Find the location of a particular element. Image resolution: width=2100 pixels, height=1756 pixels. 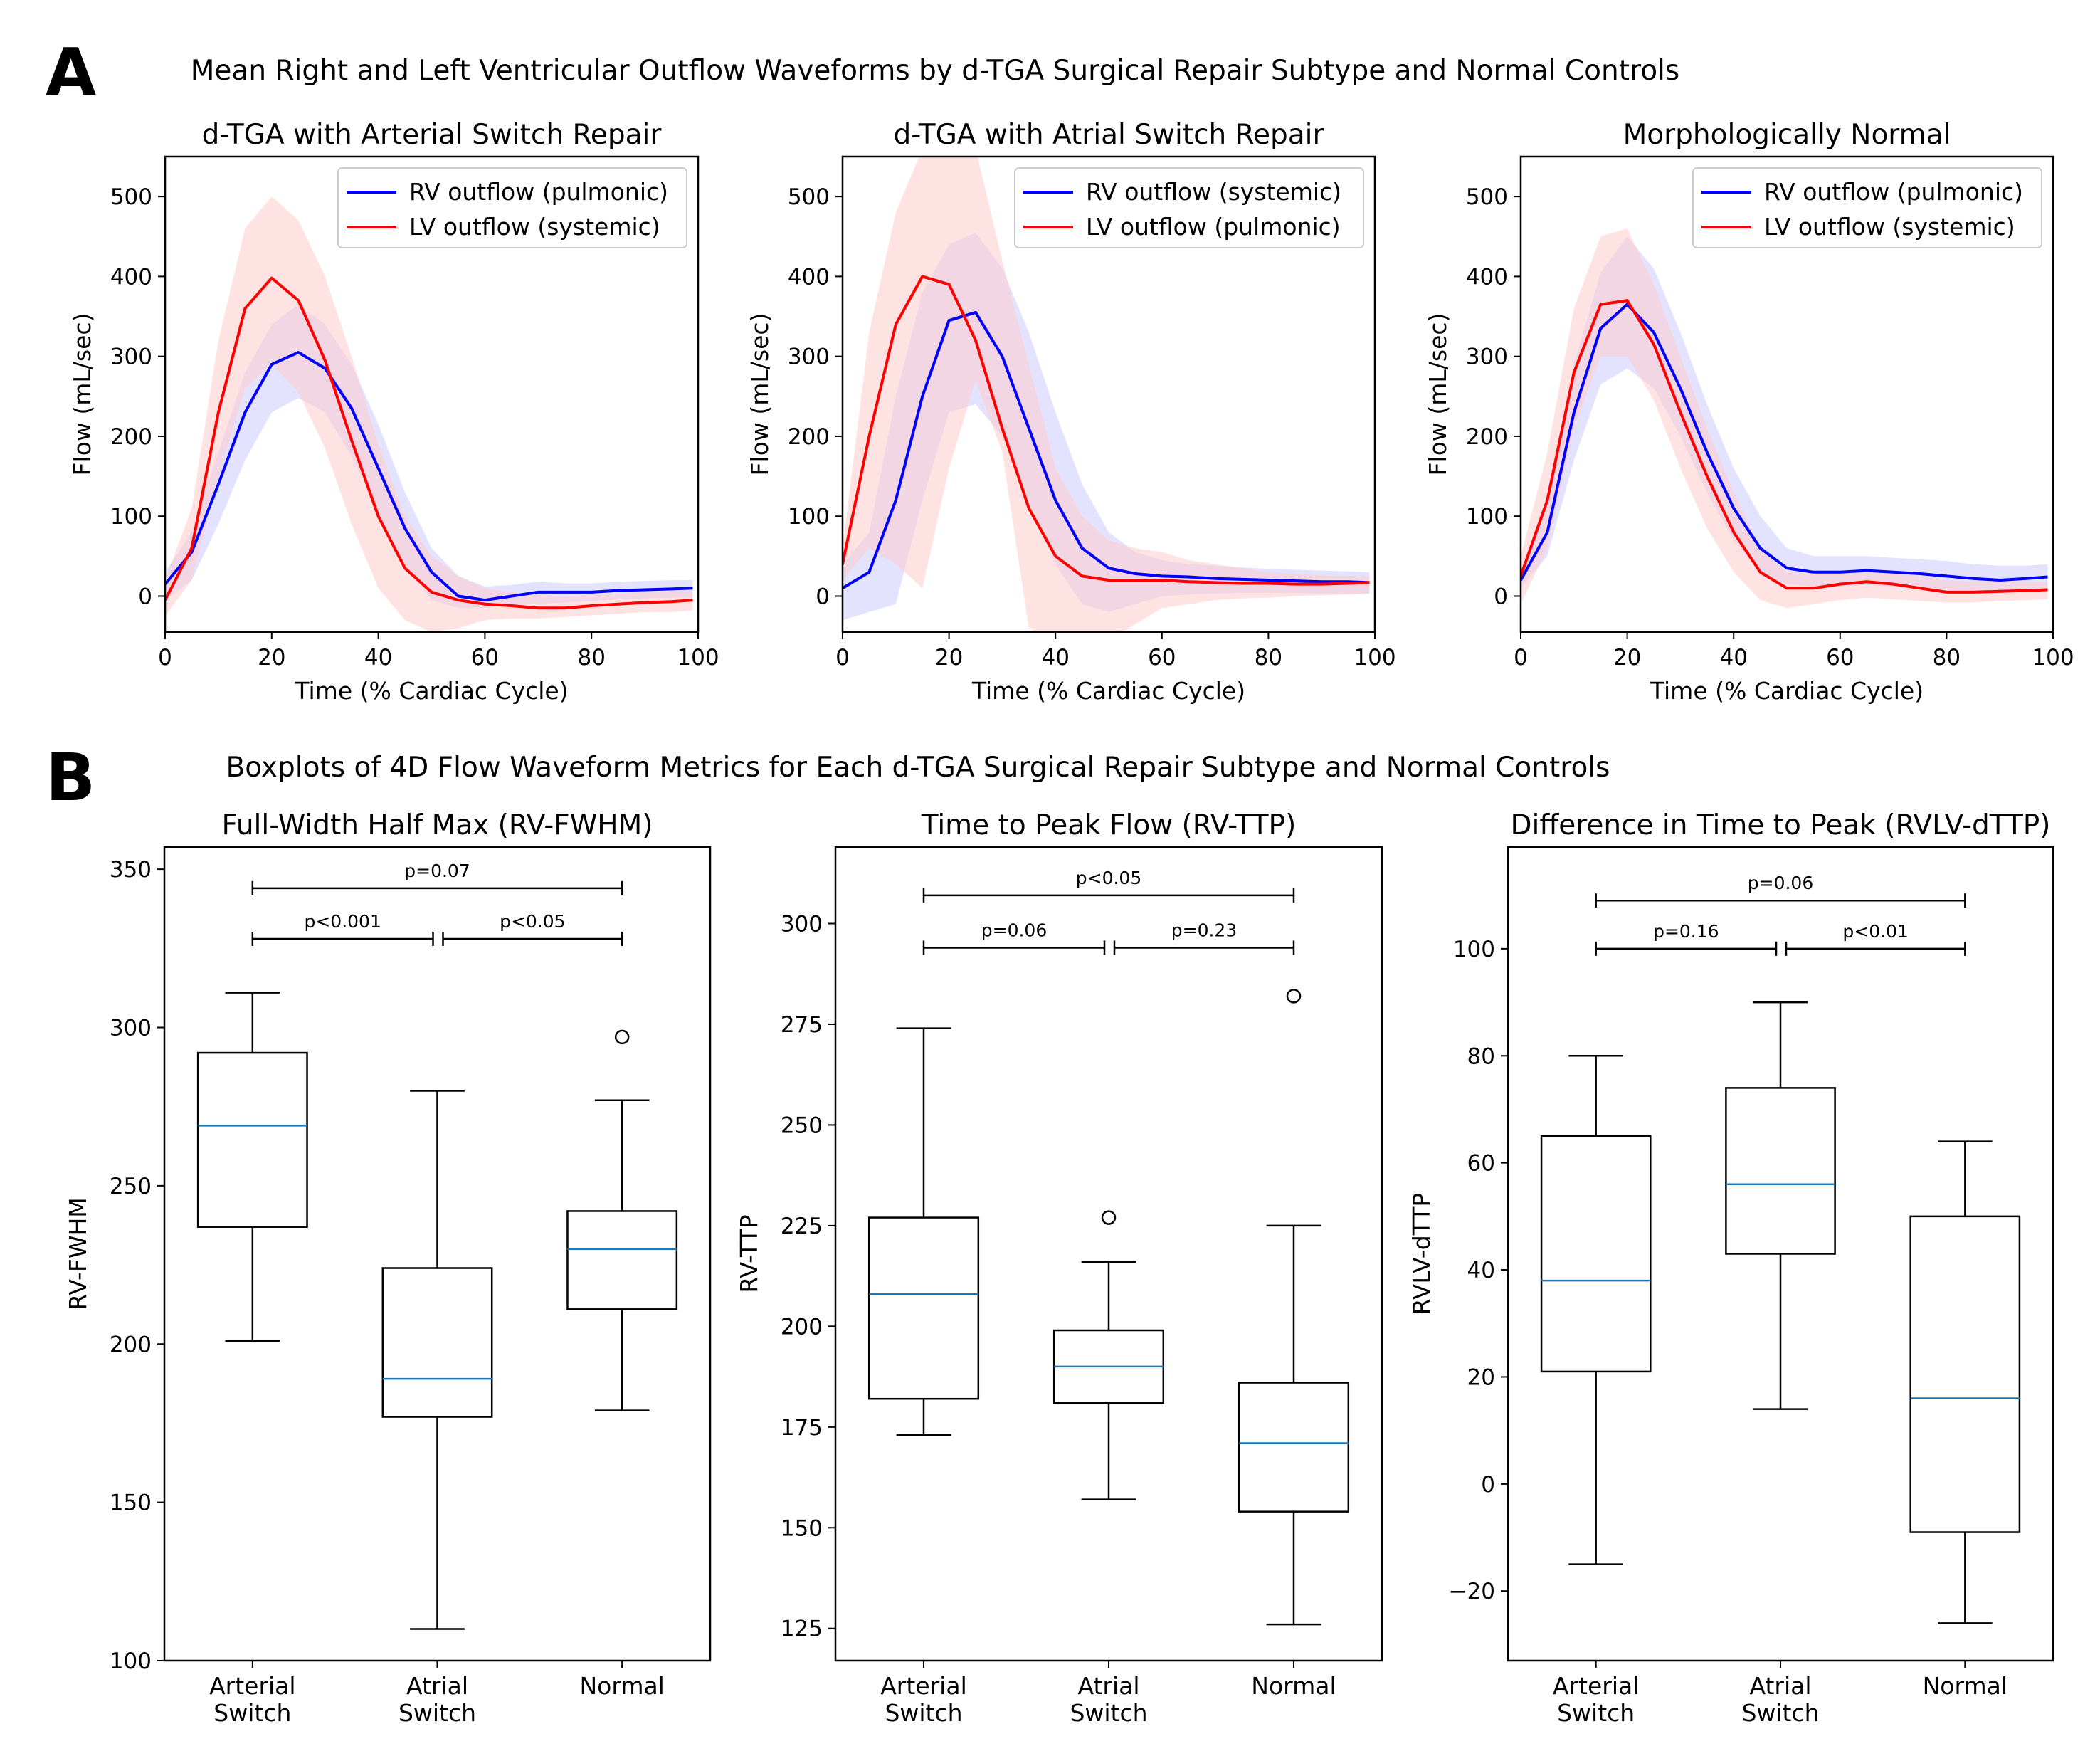

panel-a-label: A is located at coordinates (71, 72).